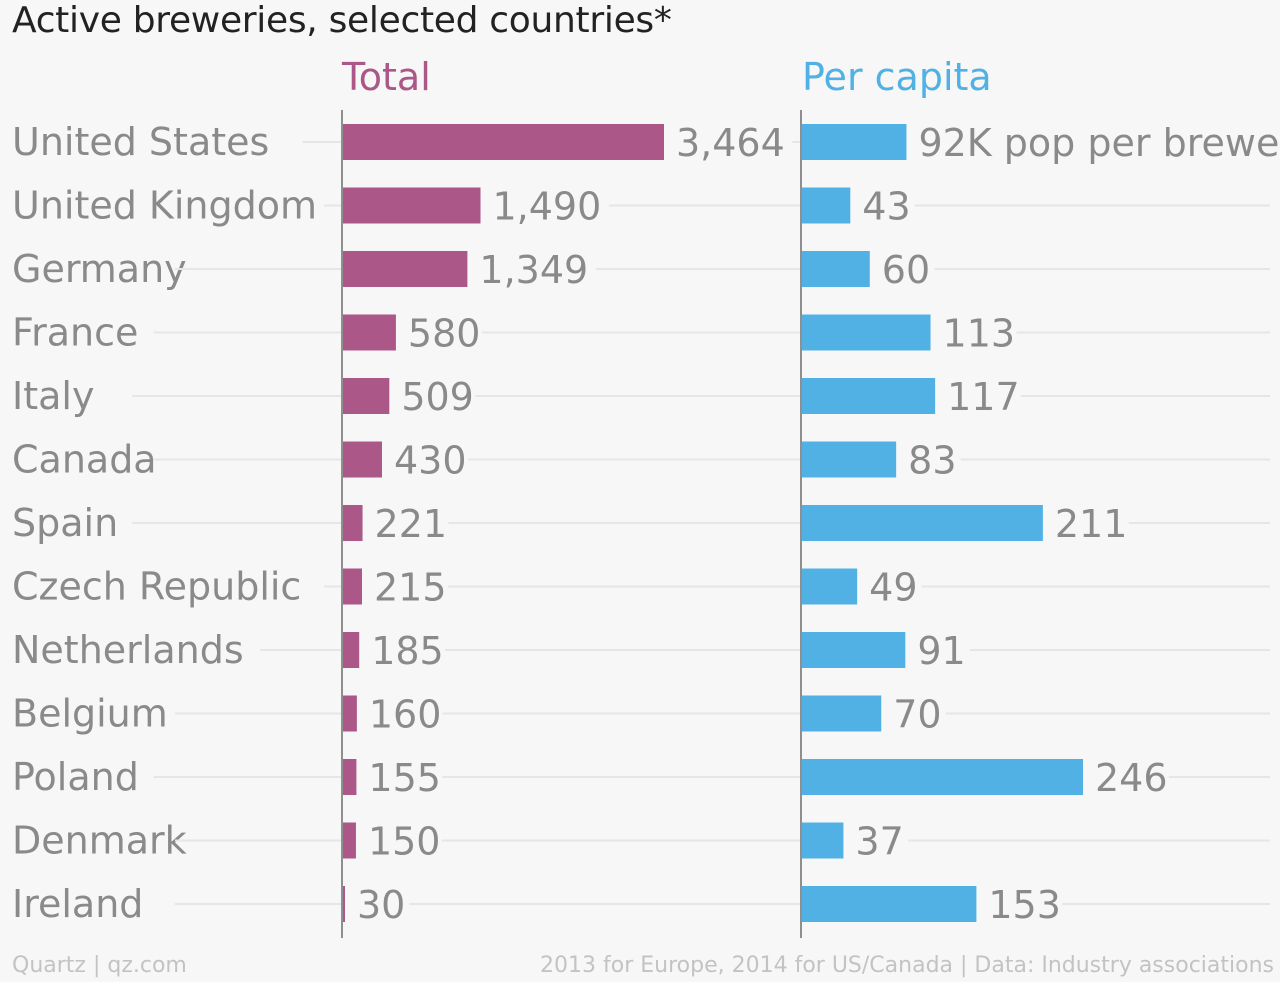  I want to click on value-label-total-france: 580, so click(444, 334).